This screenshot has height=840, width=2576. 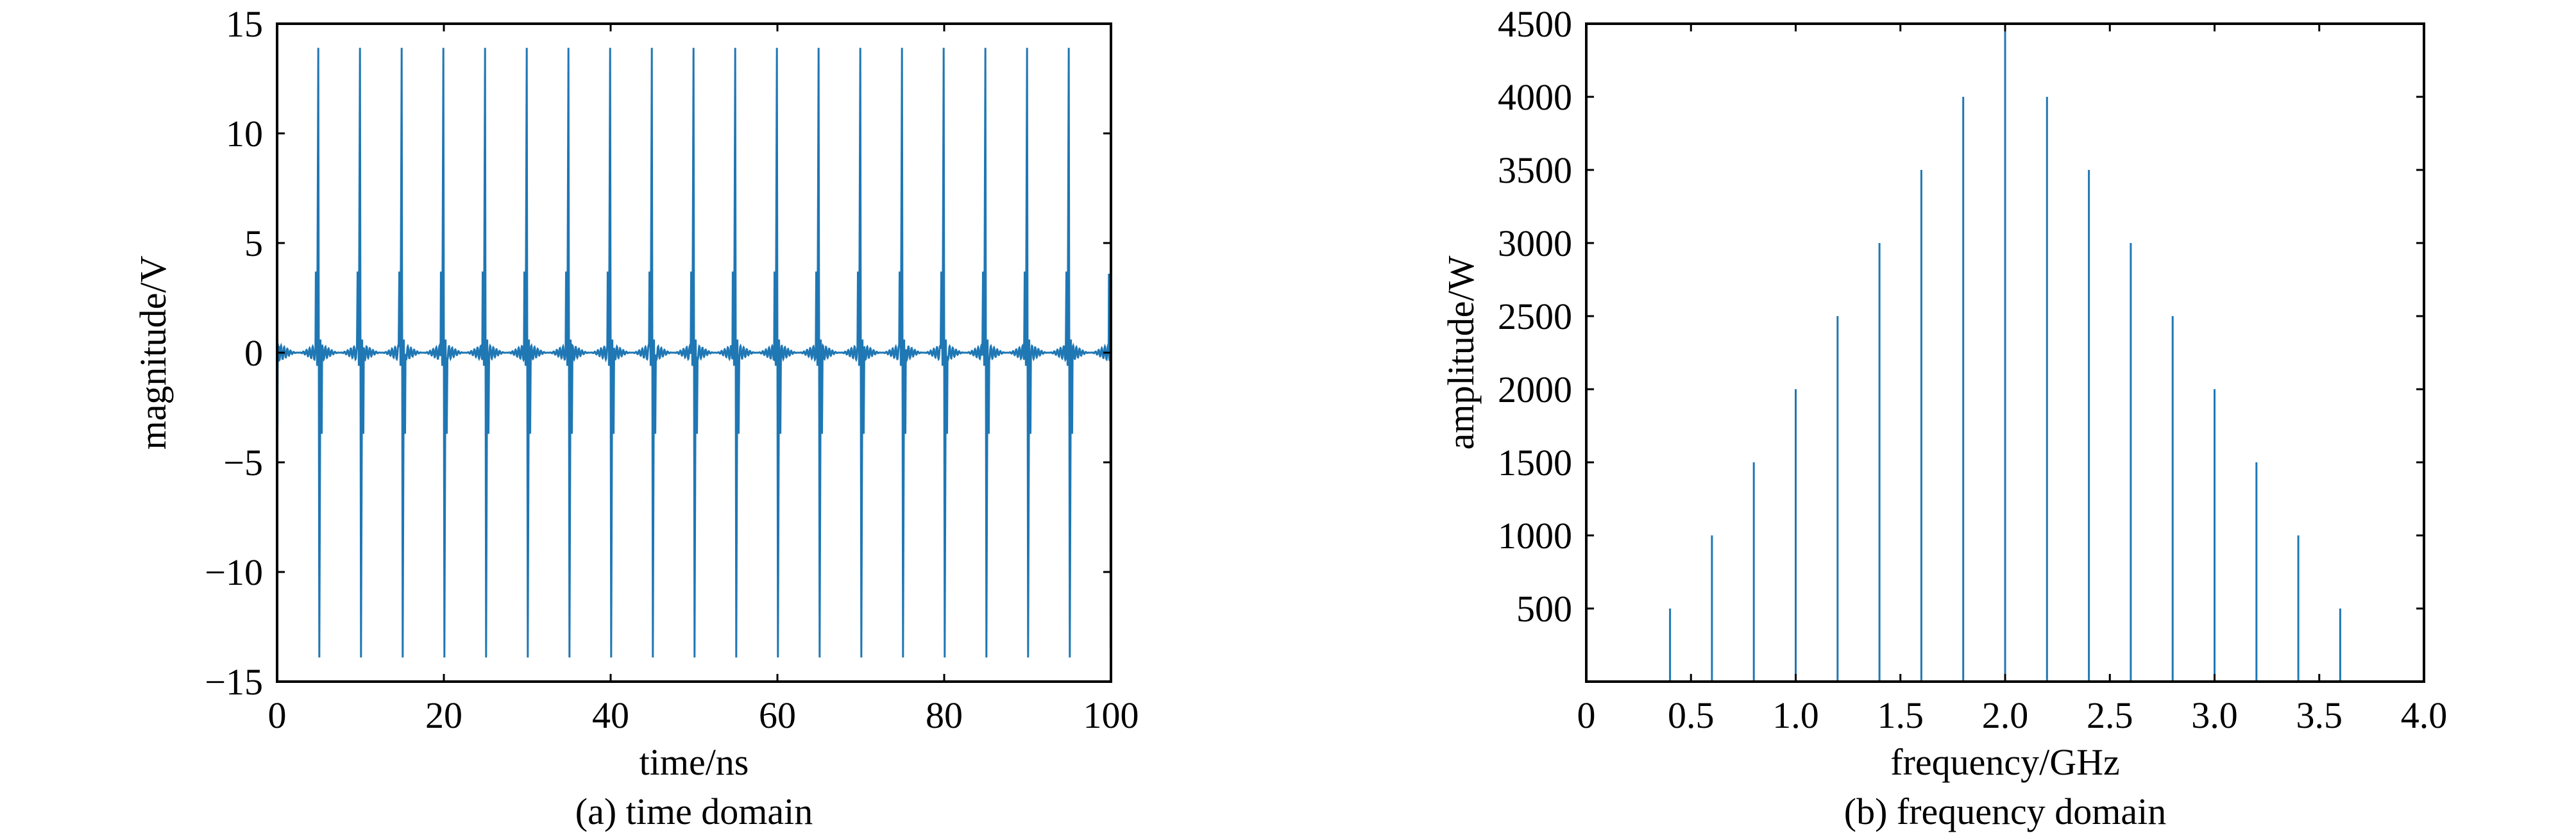 What do you see at coordinates (1111, 715) in the screenshot?
I see `time-domain-x-tick-label: 100` at bounding box center [1111, 715].